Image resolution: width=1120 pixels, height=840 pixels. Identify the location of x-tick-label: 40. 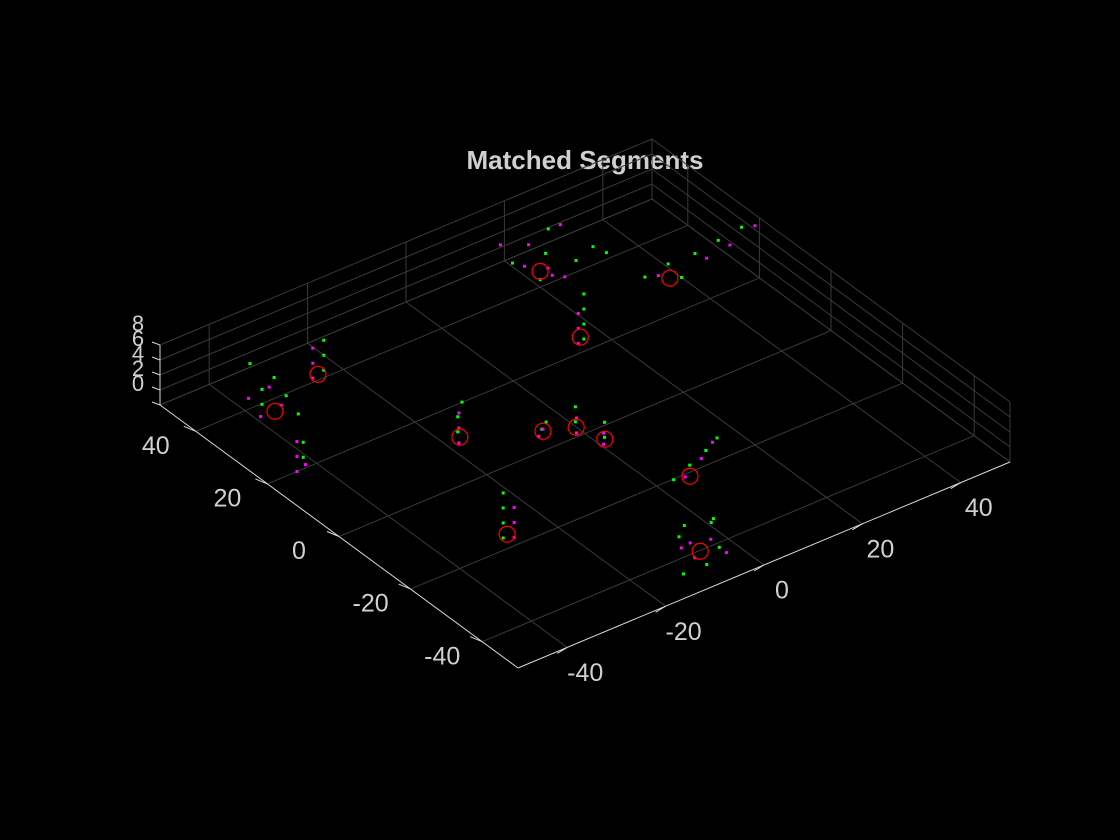
(979, 508).